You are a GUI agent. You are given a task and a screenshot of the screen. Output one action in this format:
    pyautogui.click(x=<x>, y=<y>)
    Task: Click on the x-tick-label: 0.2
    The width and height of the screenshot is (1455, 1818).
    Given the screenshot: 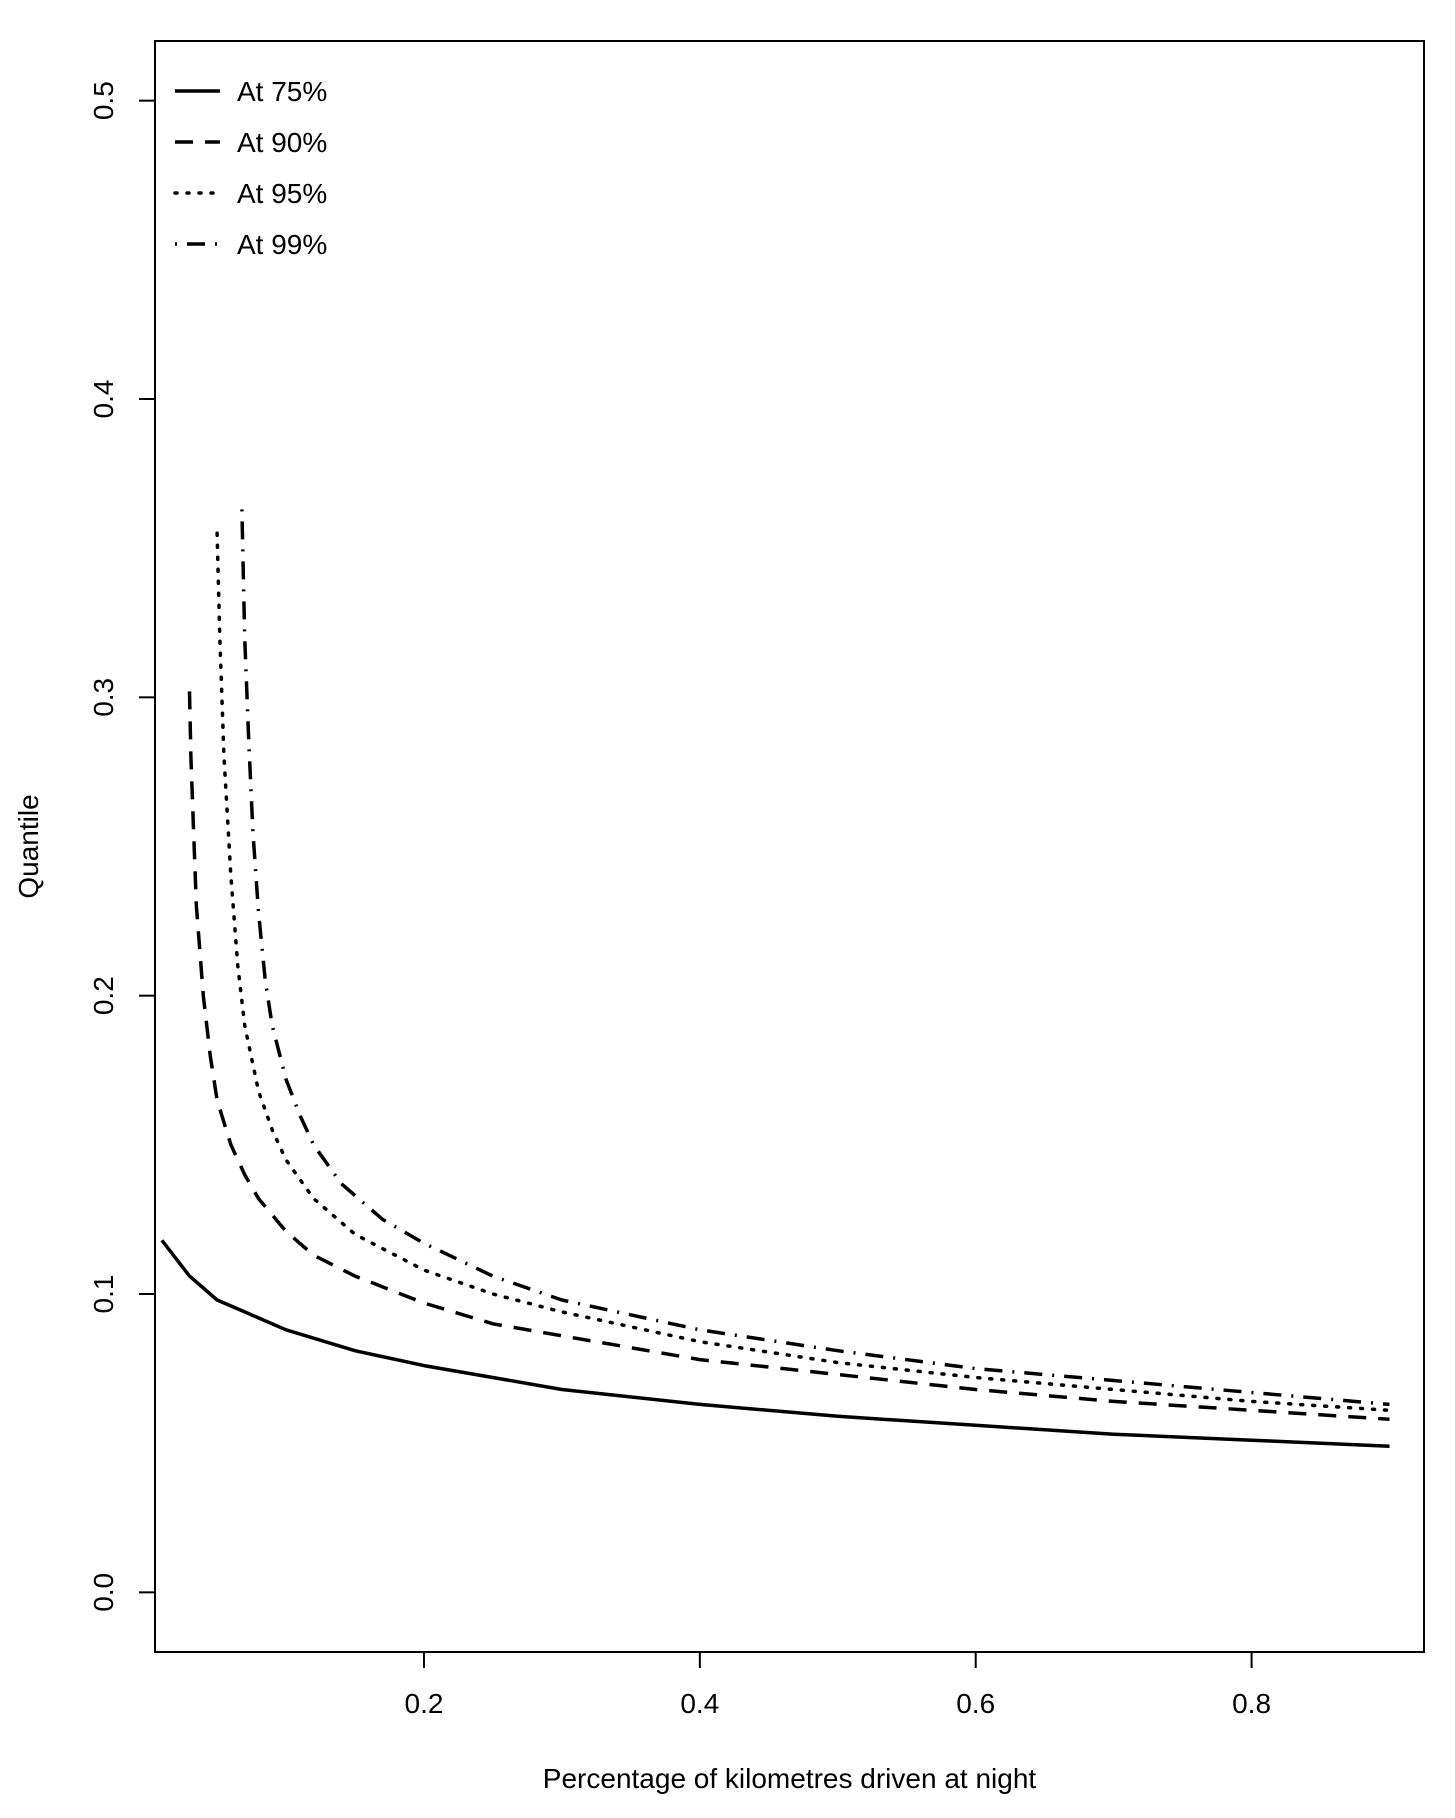 What is the action you would take?
    pyautogui.click(x=424, y=1703)
    